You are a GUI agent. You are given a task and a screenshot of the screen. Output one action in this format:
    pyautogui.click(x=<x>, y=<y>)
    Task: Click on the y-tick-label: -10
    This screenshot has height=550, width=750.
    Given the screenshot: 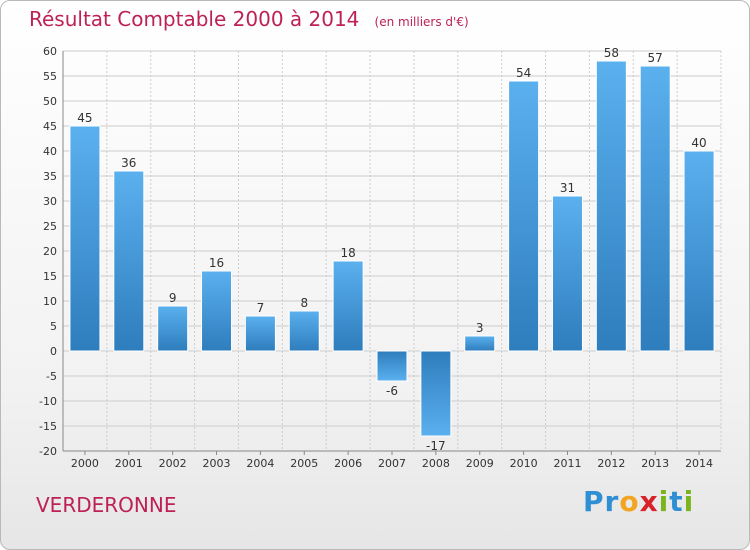 What is the action you would take?
    pyautogui.click(x=48, y=401)
    